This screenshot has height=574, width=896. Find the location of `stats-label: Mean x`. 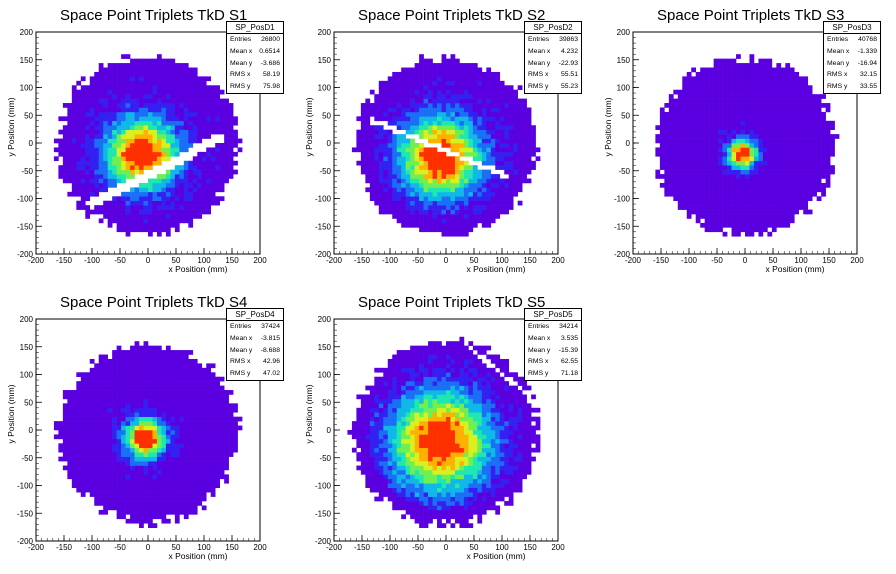

stats-label: Mean x is located at coordinates (241, 51).